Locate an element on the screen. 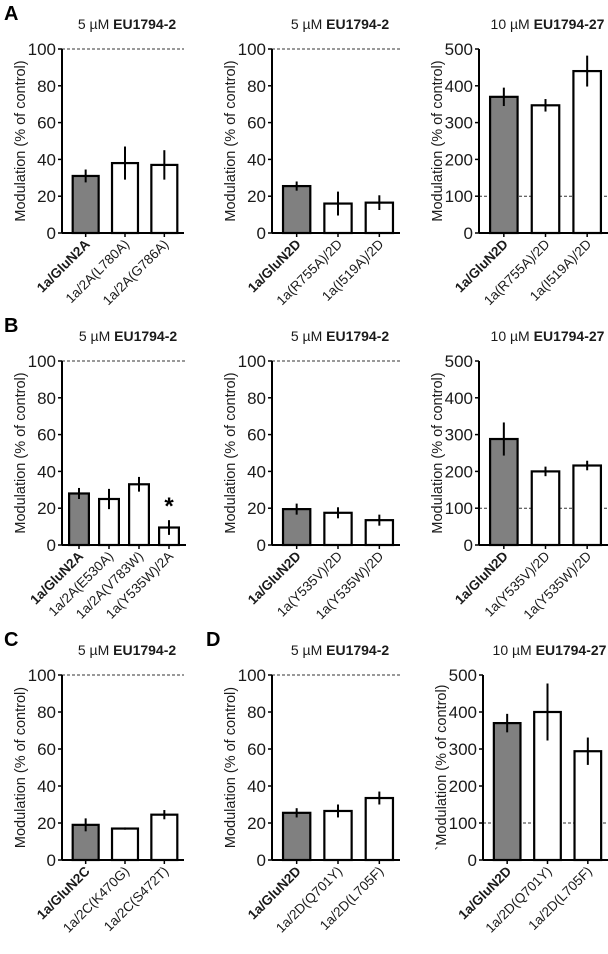 The height and width of the screenshot is (954, 608). chart-title-concentration: 10 µM is located at coordinates (512, 24).